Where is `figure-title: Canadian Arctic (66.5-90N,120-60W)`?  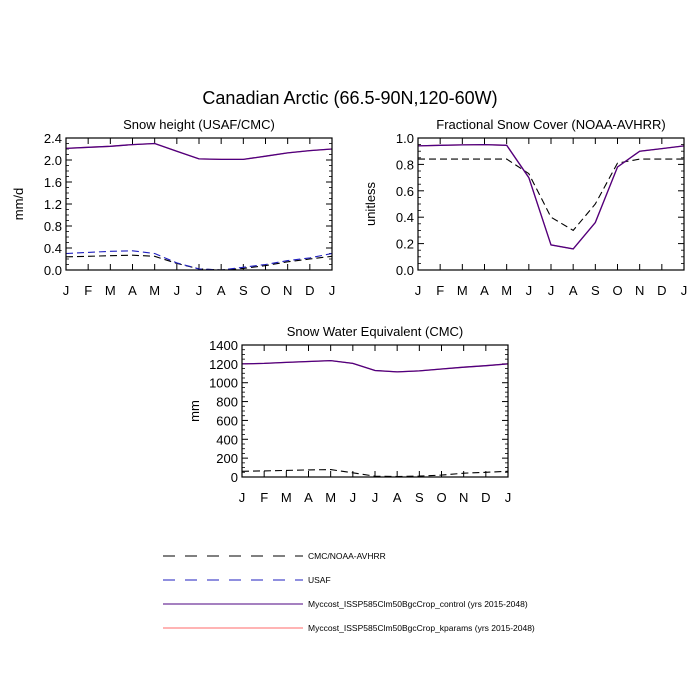
figure-title: Canadian Arctic (66.5-90N,120-60W) is located at coordinates (349, 98).